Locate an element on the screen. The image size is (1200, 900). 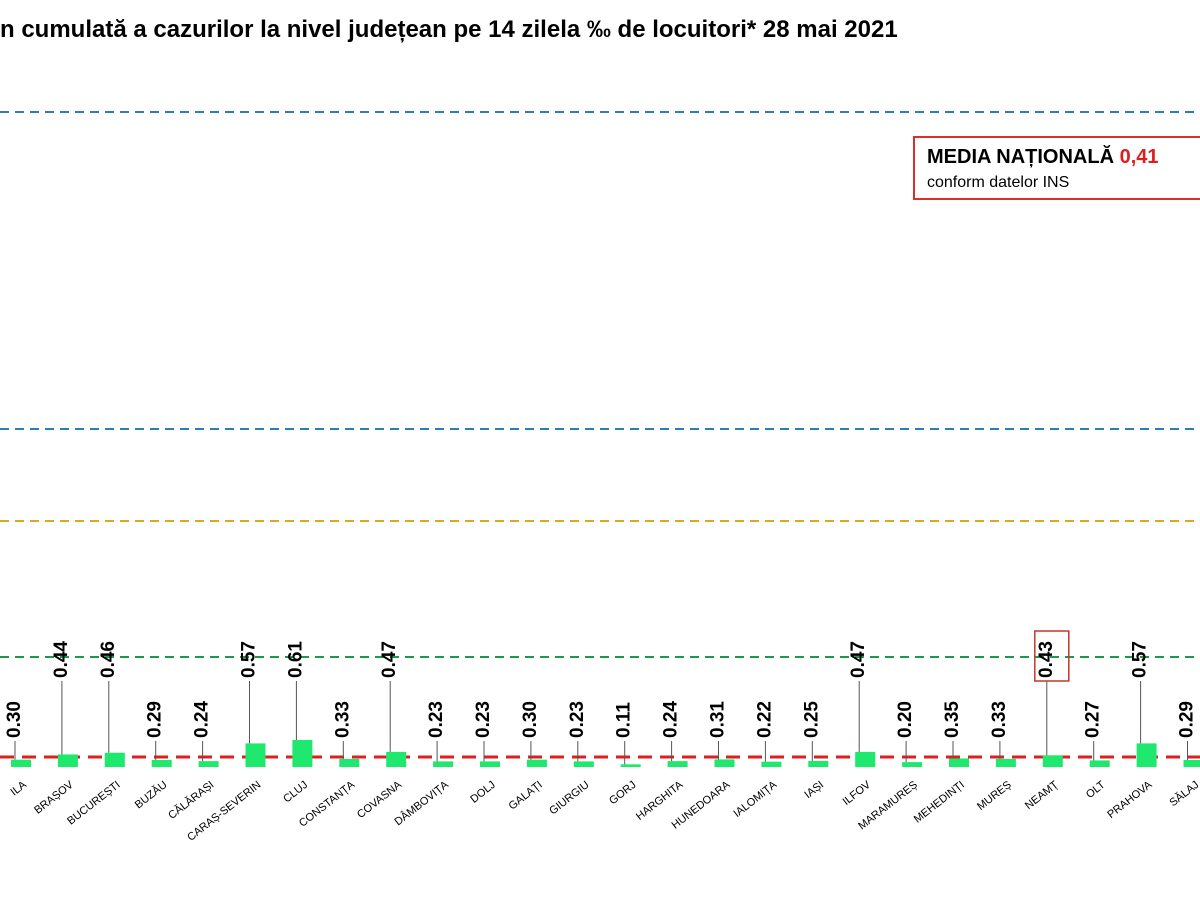
category-tick-label: PRAHOVA is located at coordinates (1130, 800).